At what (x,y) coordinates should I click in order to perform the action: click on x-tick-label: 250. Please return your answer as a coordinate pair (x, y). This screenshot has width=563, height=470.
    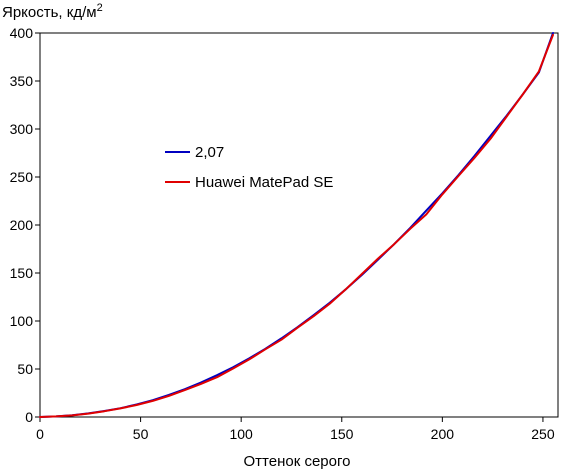
    Looking at the image, I should click on (543, 434).